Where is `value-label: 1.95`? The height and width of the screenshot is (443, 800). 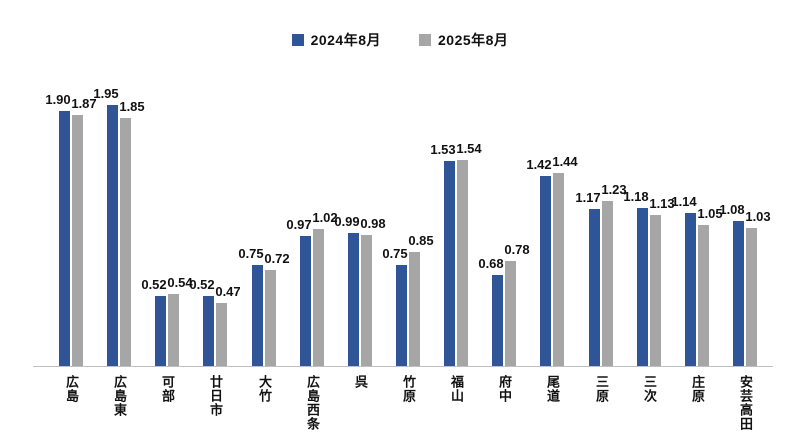 value-label: 1.95 is located at coordinates (106, 93).